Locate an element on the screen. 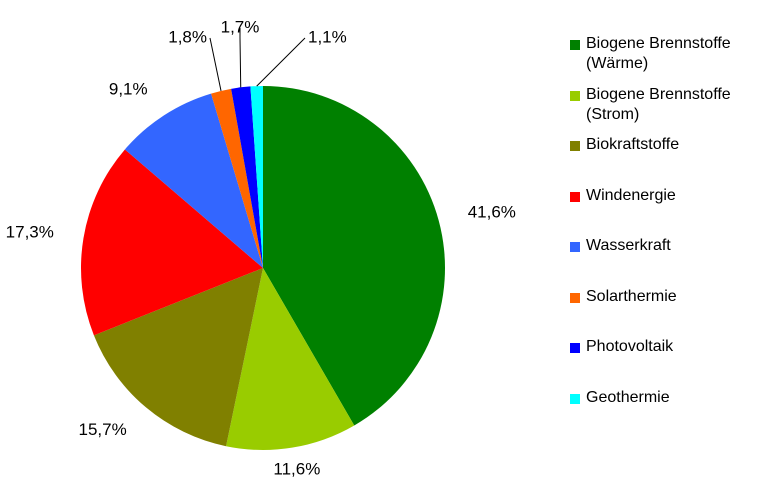 This screenshot has width=775, height=481. legend-item: Windenergie is located at coordinates (670, 211).